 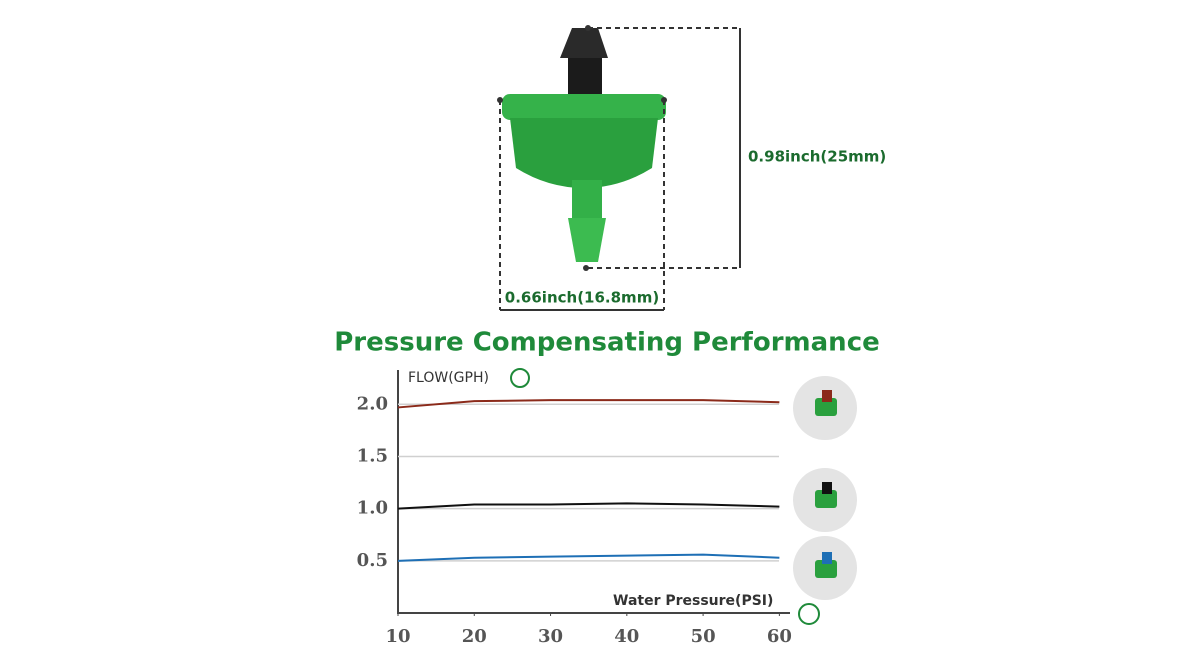 What do you see at coordinates (372, 508) in the screenshot?
I see `y-tick-label: 1.0` at bounding box center [372, 508].